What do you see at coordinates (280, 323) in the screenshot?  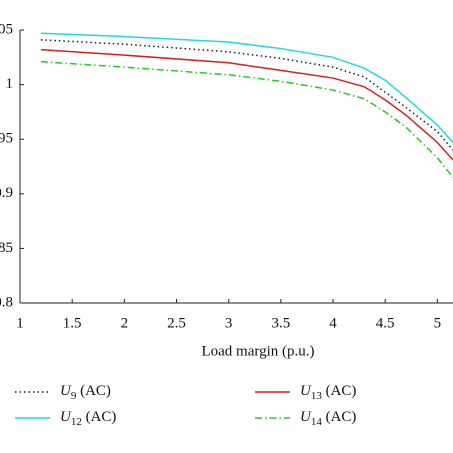 I see `x-tick-label: 3.5` at bounding box center [280, 323].